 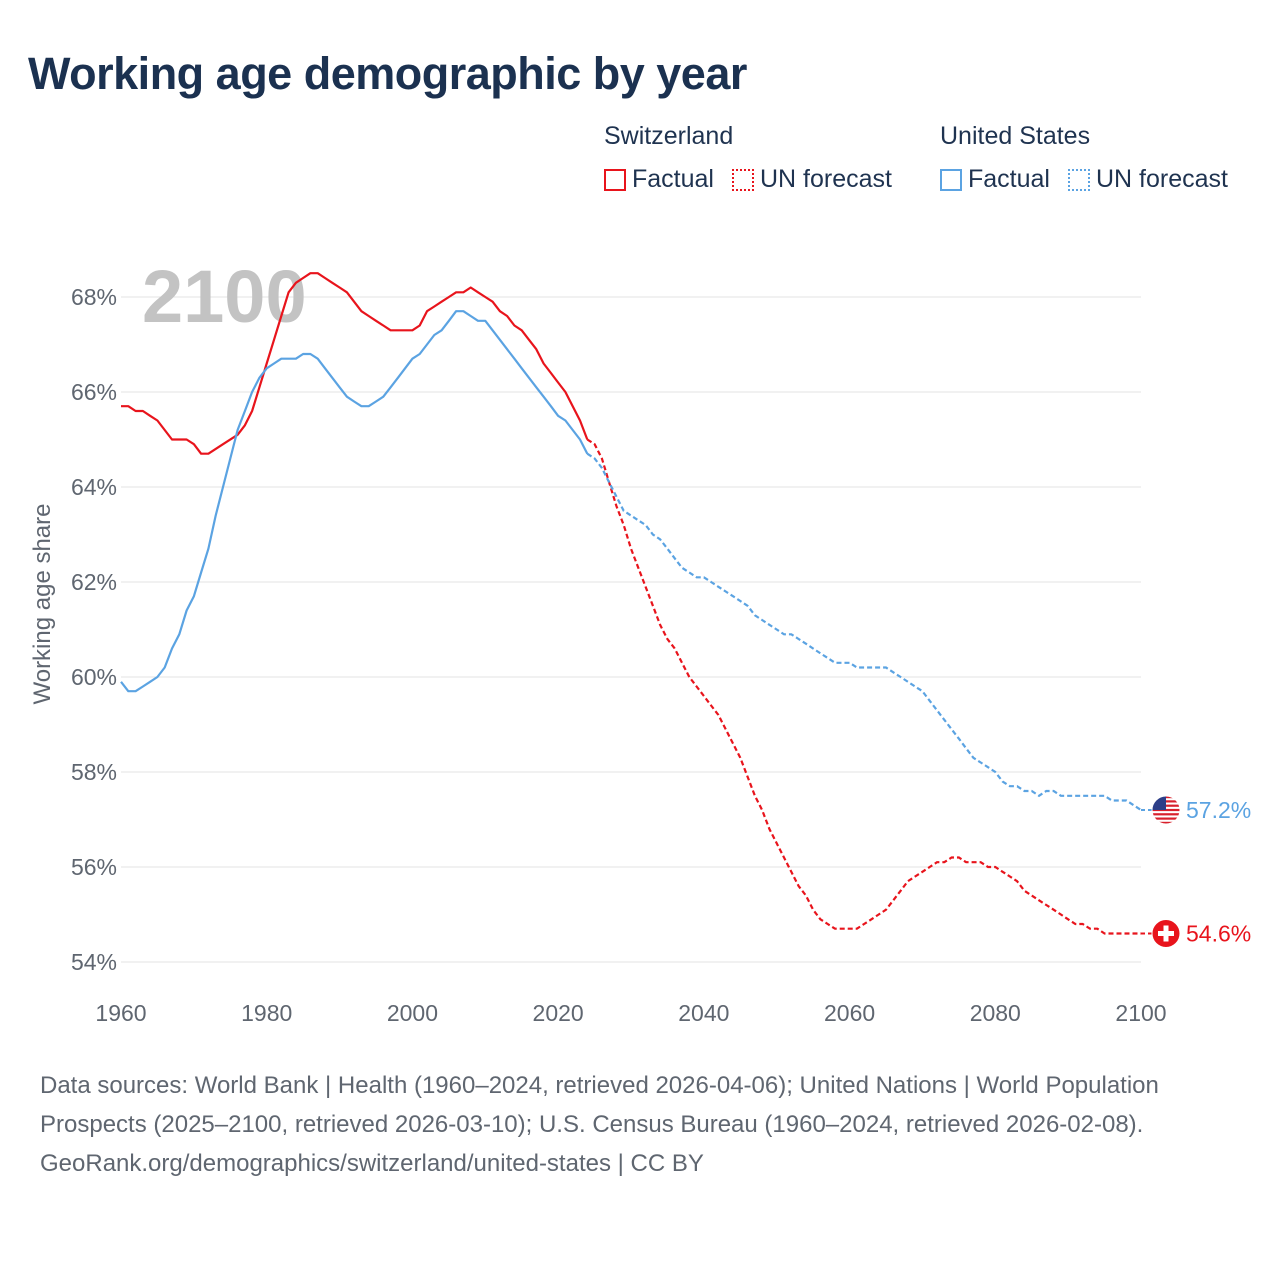 I want to click on legend-country-name: Switzerland, so click(x=669, y=136).